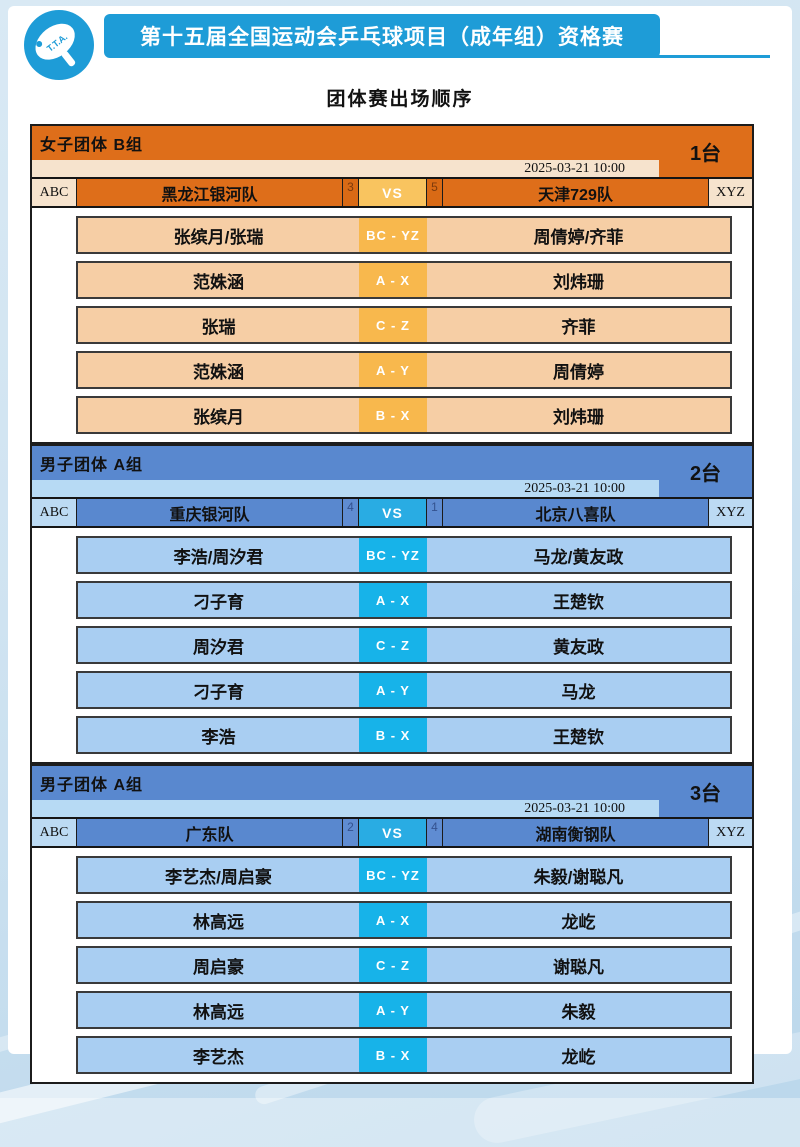  I want to click on home-player: 李艺杰/周启豪, so click(218, 877).